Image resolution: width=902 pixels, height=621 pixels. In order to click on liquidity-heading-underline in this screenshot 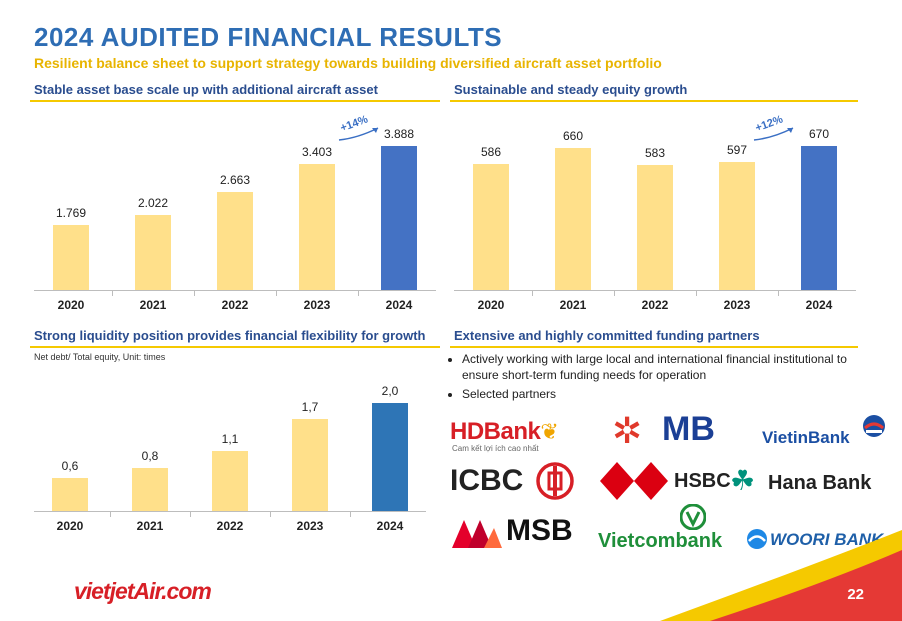, I will do `click(235, 347)`.